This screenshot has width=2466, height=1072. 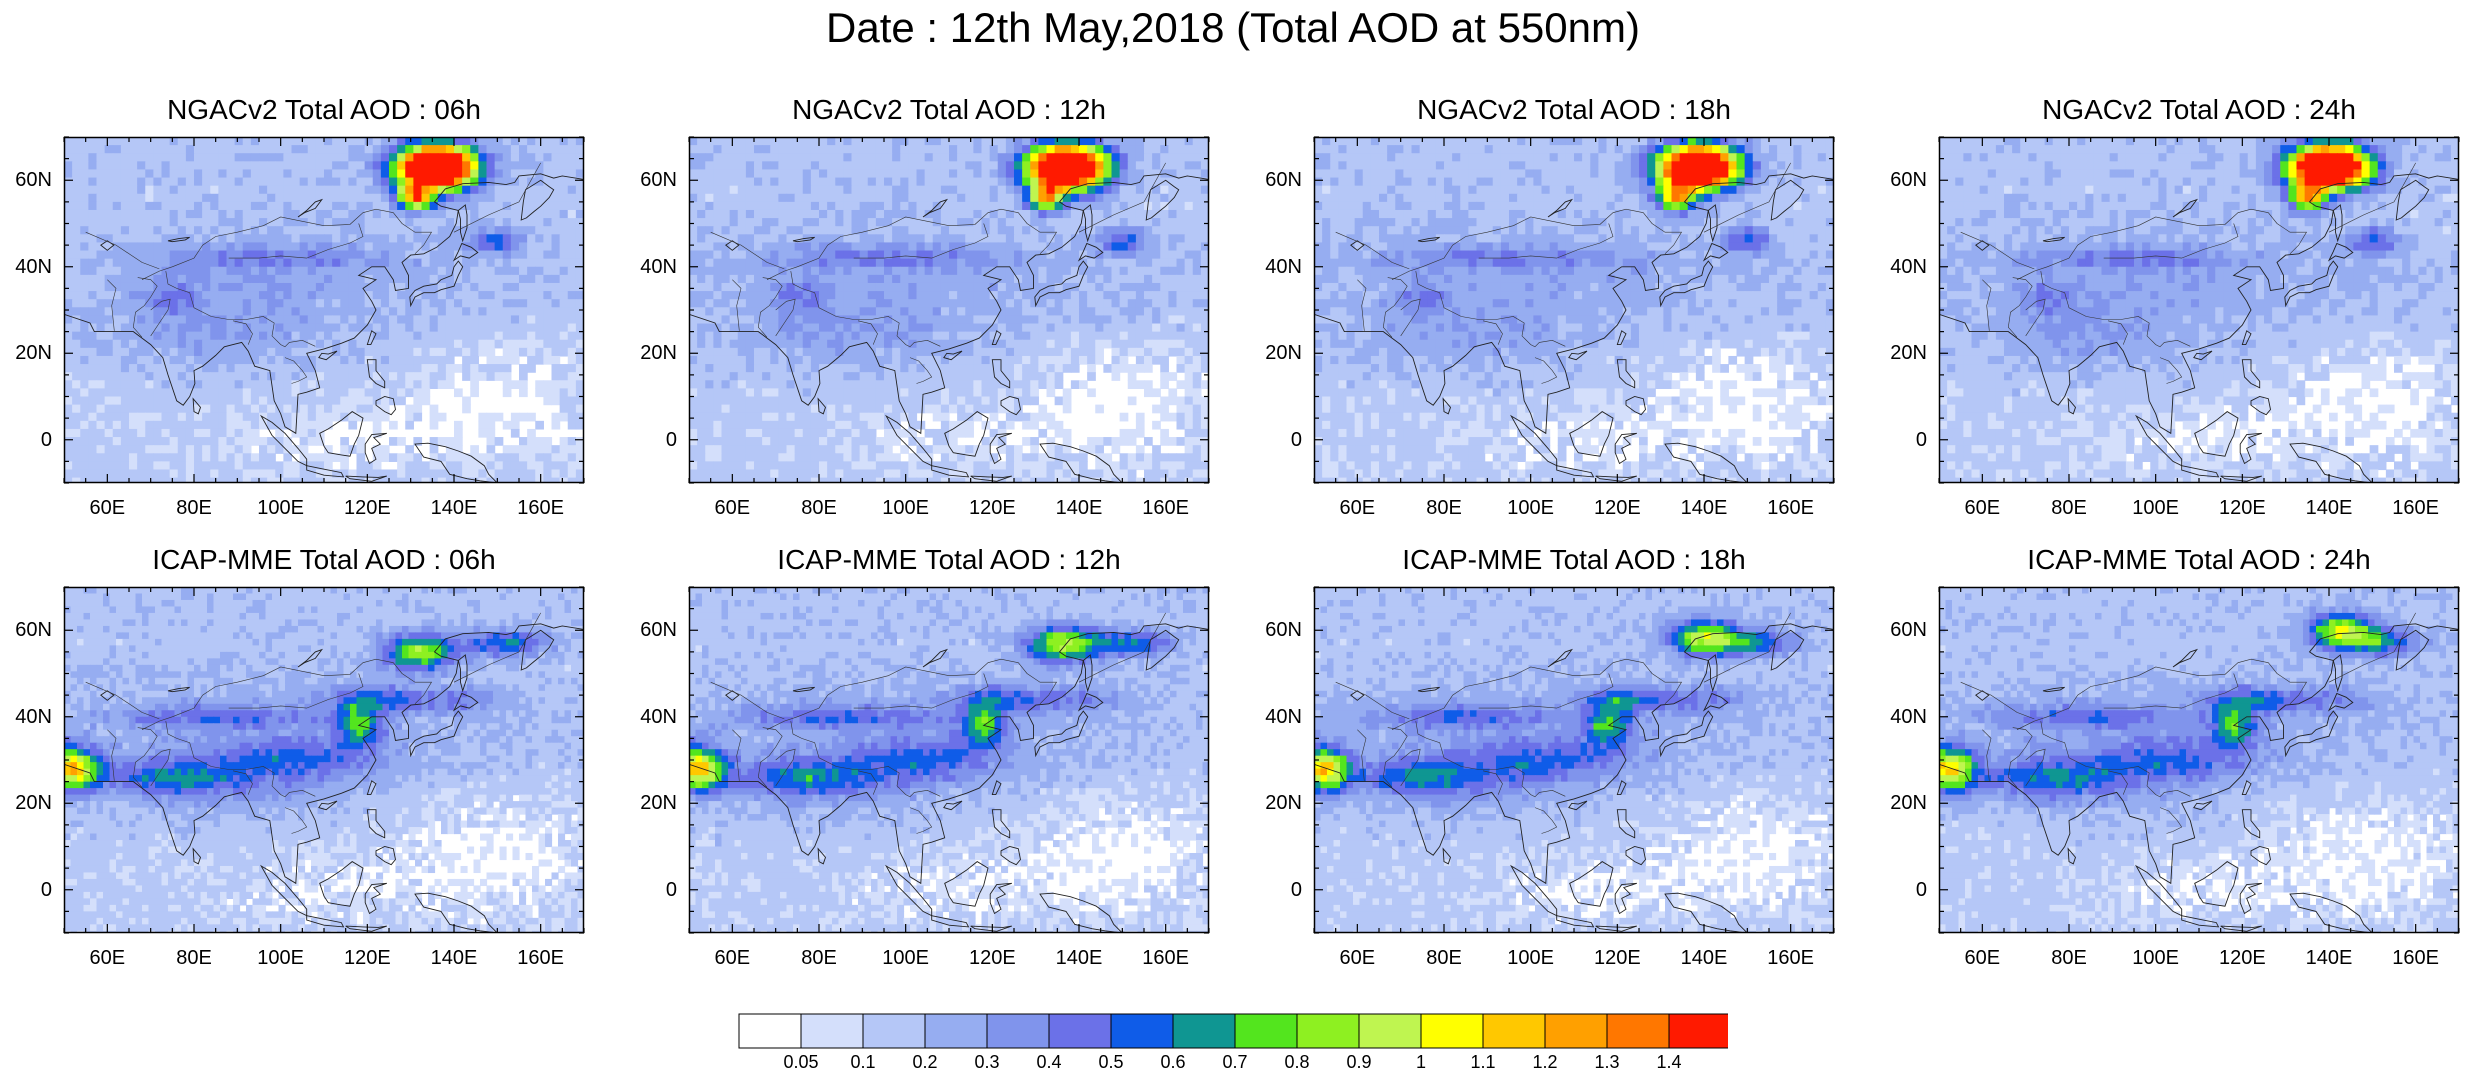 What do you see at coordinates (949, 560) in the screenshot?
I see `panel-title: ICAP-MME Total AOD : 12h` at bounding box center [949, 560].